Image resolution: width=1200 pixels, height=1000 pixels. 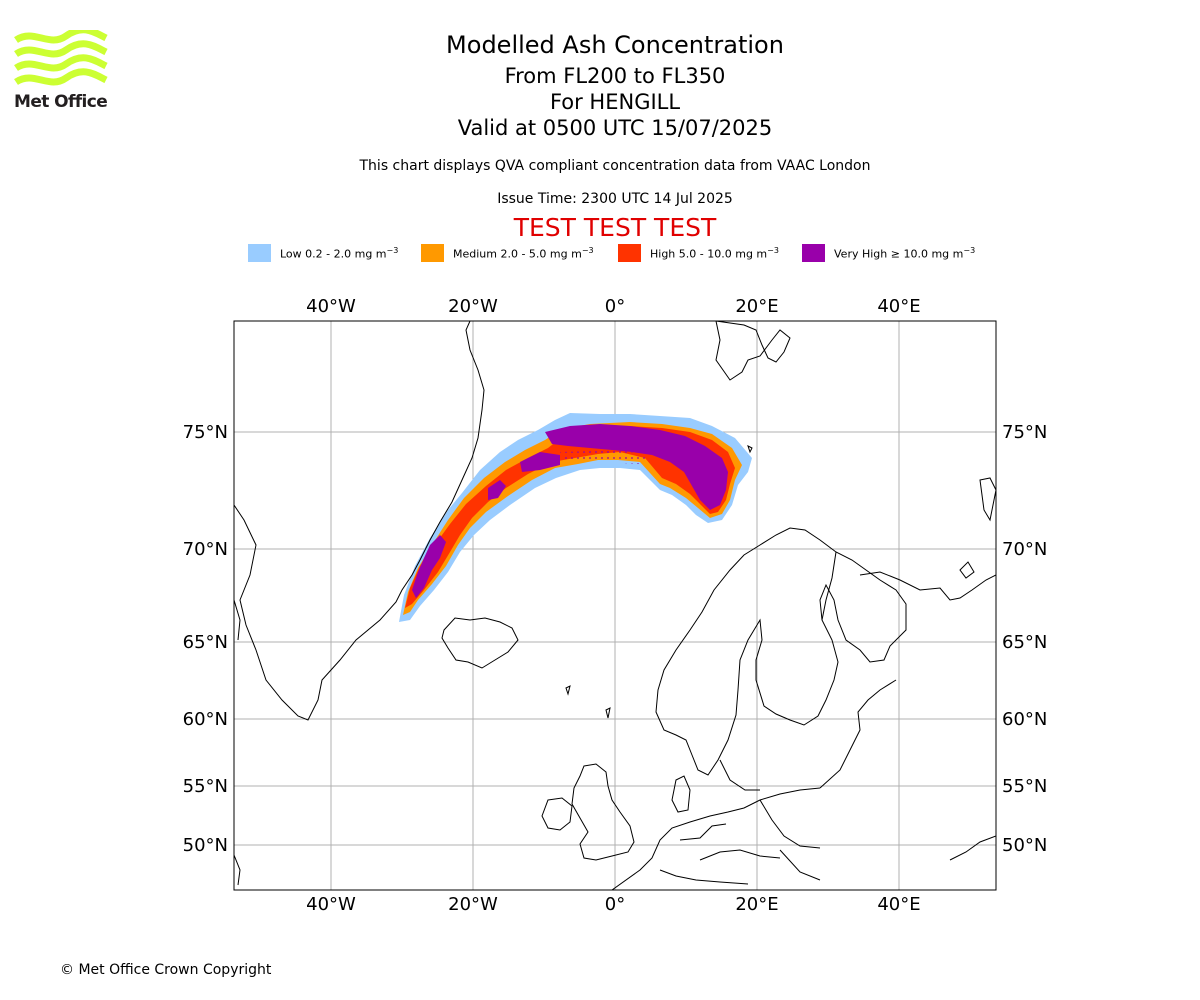 I want to click on valid-time: Valid at 0500 UTC 15/07/2025, so click(x=615, y=128).